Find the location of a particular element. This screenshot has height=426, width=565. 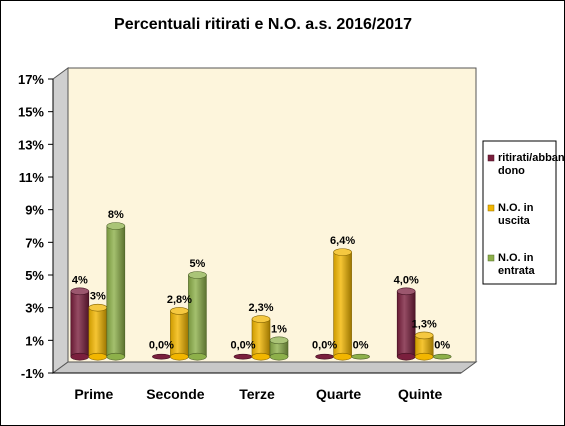

plot-floor is located at coordinates (264, 367).